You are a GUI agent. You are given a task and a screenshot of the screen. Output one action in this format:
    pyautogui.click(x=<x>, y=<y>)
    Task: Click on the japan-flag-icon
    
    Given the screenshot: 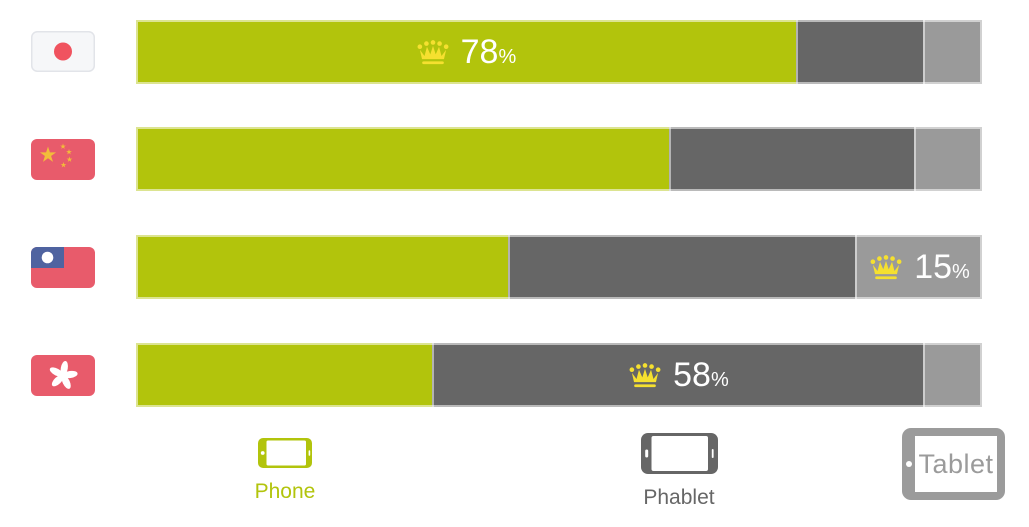 What is the action you would take?
    pyautogui.click(x=63, y=51)
    